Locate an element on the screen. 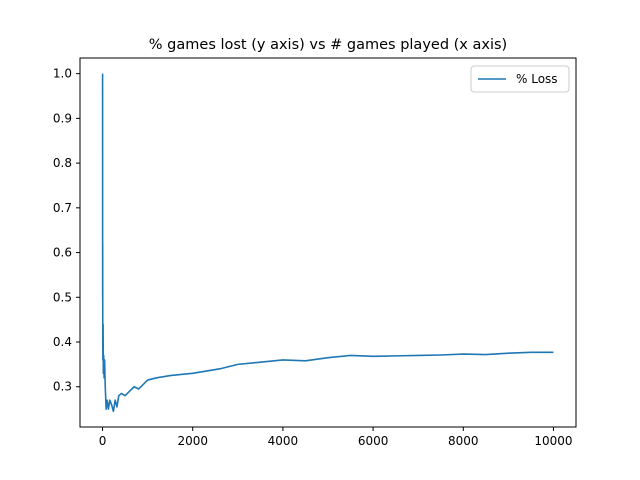 The image size is (640, 480). x-tick-label: 2000 is located at coordinates (192, 441).